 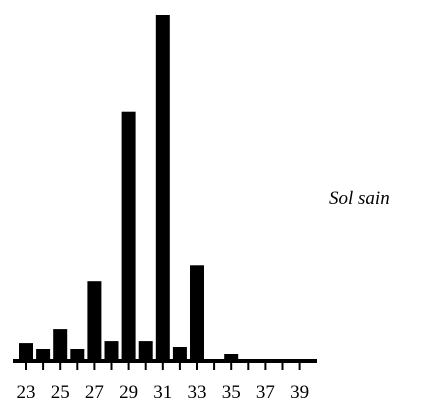 I want to click on x-tick-label-33: 33, so click(x=197, y=392).